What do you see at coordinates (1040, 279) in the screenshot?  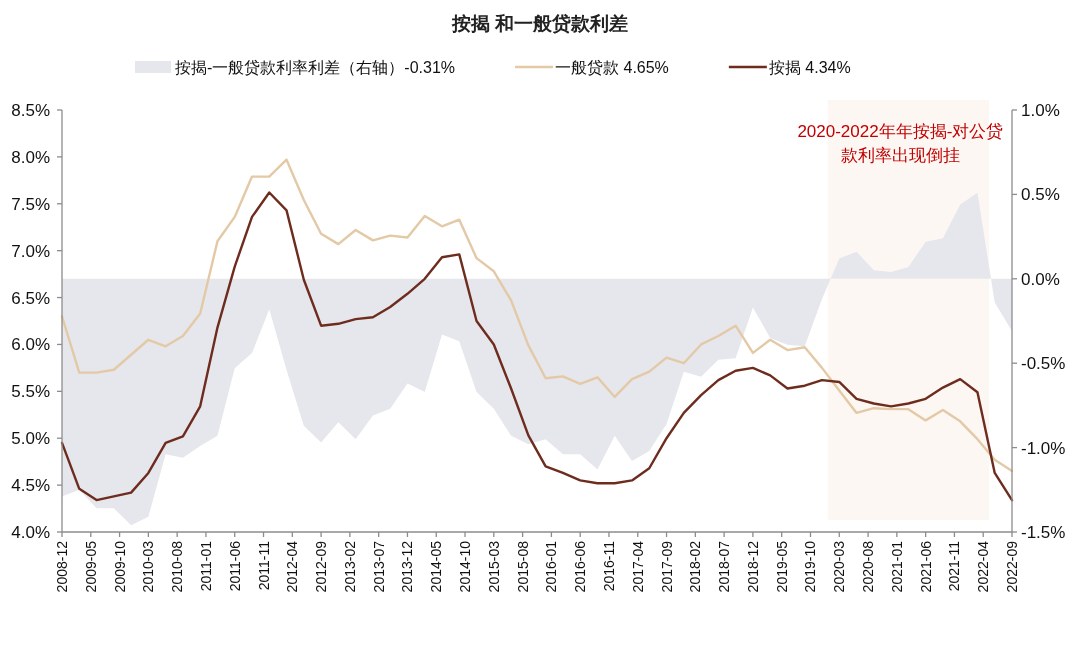 I see `y2-tick-label: 0.0%` at bounding box center [1040, 279].